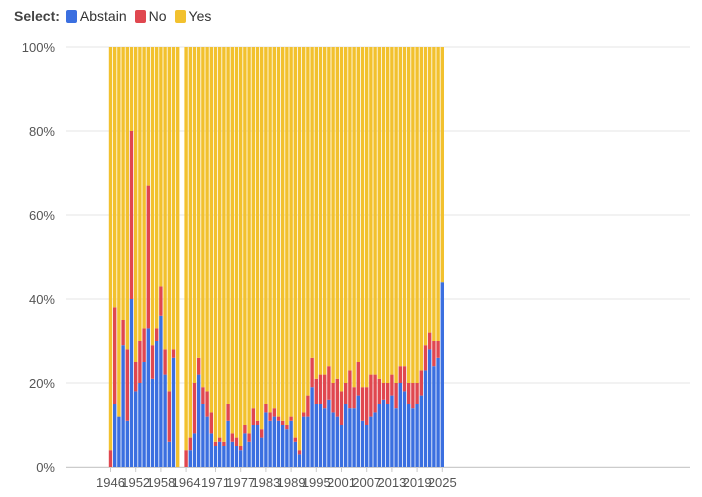 Image resolution: width=702 pixels, height=497 pixels. What do you see at coordinates (388, 215) in the screenshot?
I see `bar-yes-2012` at bounding box center [388, 215].